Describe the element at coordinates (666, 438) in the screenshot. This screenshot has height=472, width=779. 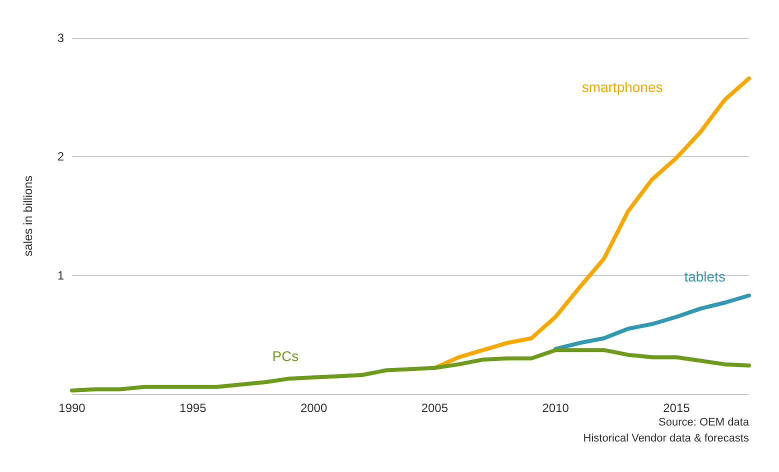
I see `text: Historical Vendor data & forecasts` at that location.